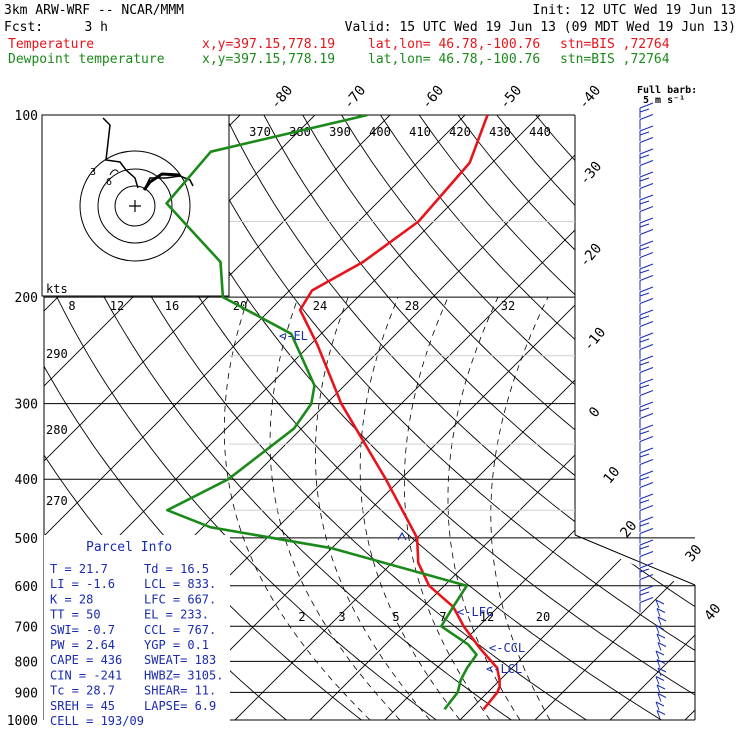 Image resolution: width=740 pixels, height=740 pixels. I want to click on parcel-row-right: Td = 16.5, so click(176, 569).